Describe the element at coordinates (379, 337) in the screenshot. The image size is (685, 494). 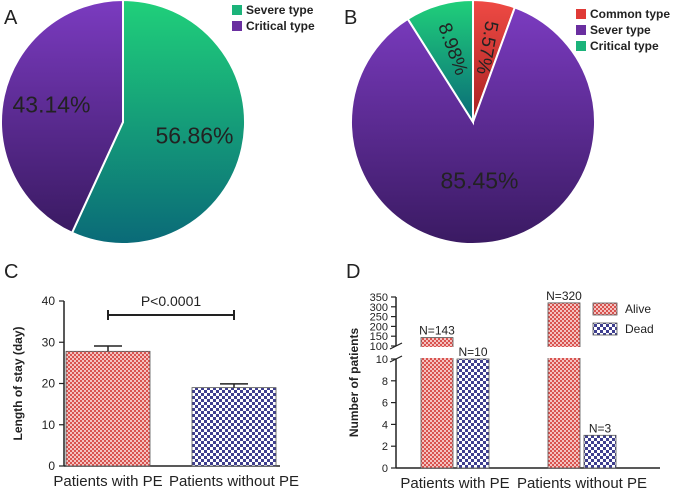
I see `y-tick-label-150: 150` at that location.